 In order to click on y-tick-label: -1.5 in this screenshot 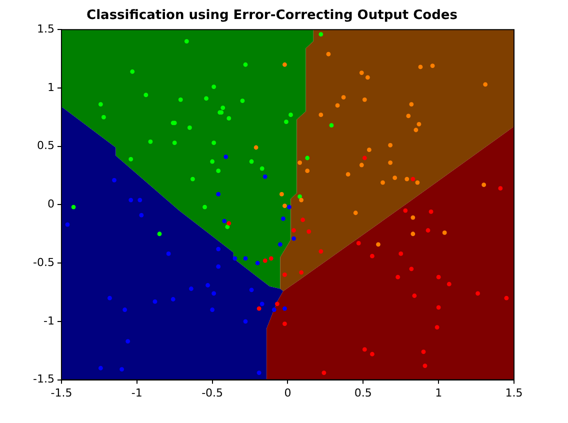, I will do `click(43, 379)`.